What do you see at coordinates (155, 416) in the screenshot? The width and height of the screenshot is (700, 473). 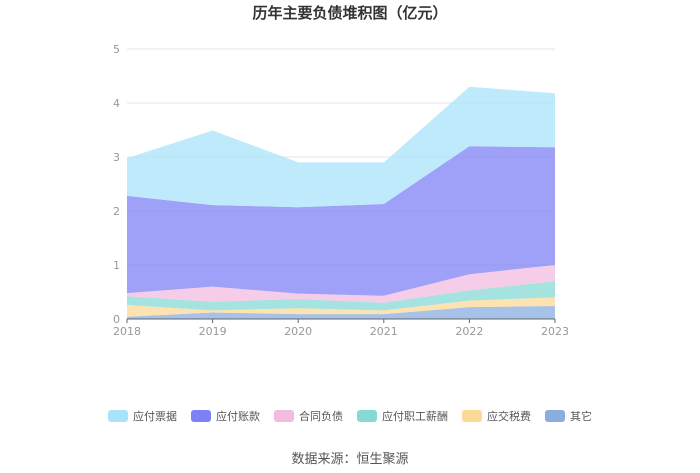 I see `legend-label: 应付票据` at bounding box center [155, 416].